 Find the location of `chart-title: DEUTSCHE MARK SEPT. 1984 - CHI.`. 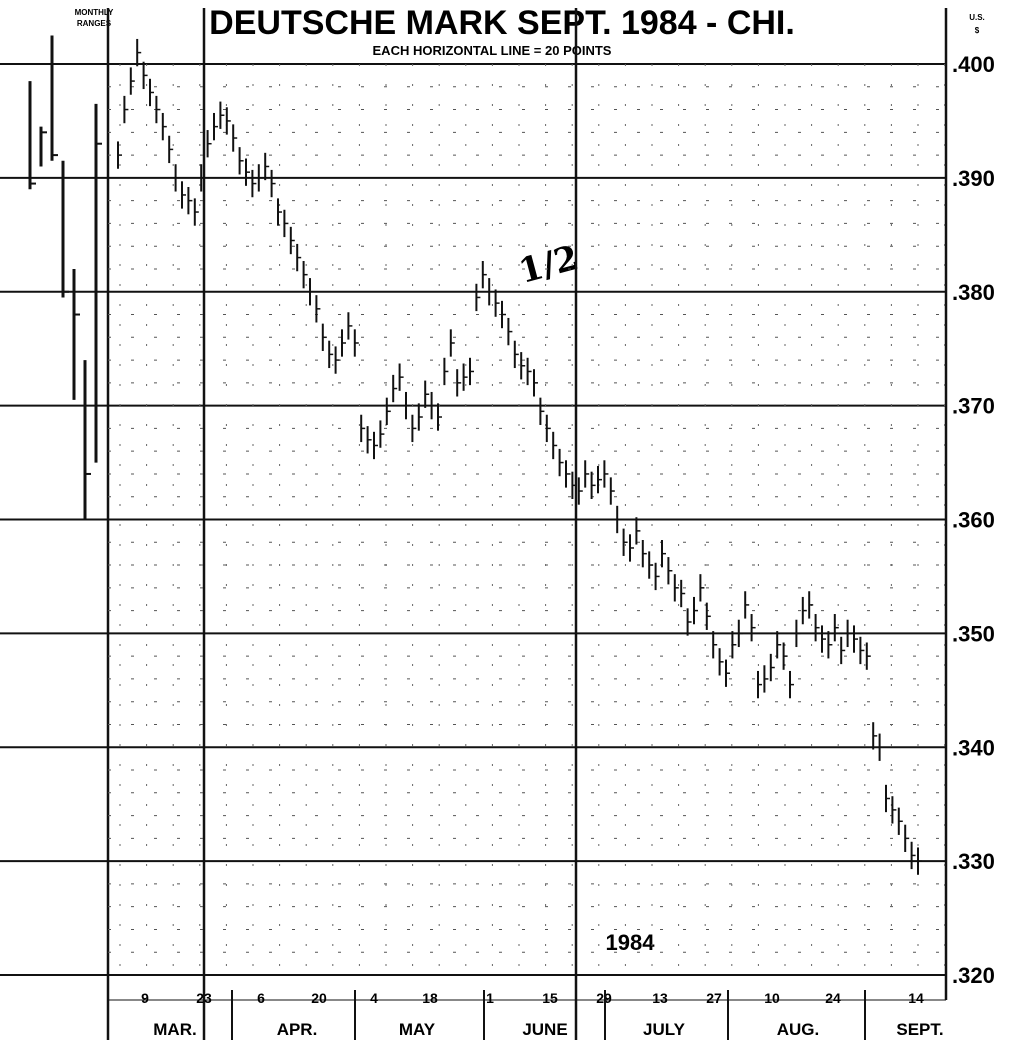

chart-title: DEUTSCHE MARK SEPT. 1984 - CHI. is located at coordinates (502, 23).